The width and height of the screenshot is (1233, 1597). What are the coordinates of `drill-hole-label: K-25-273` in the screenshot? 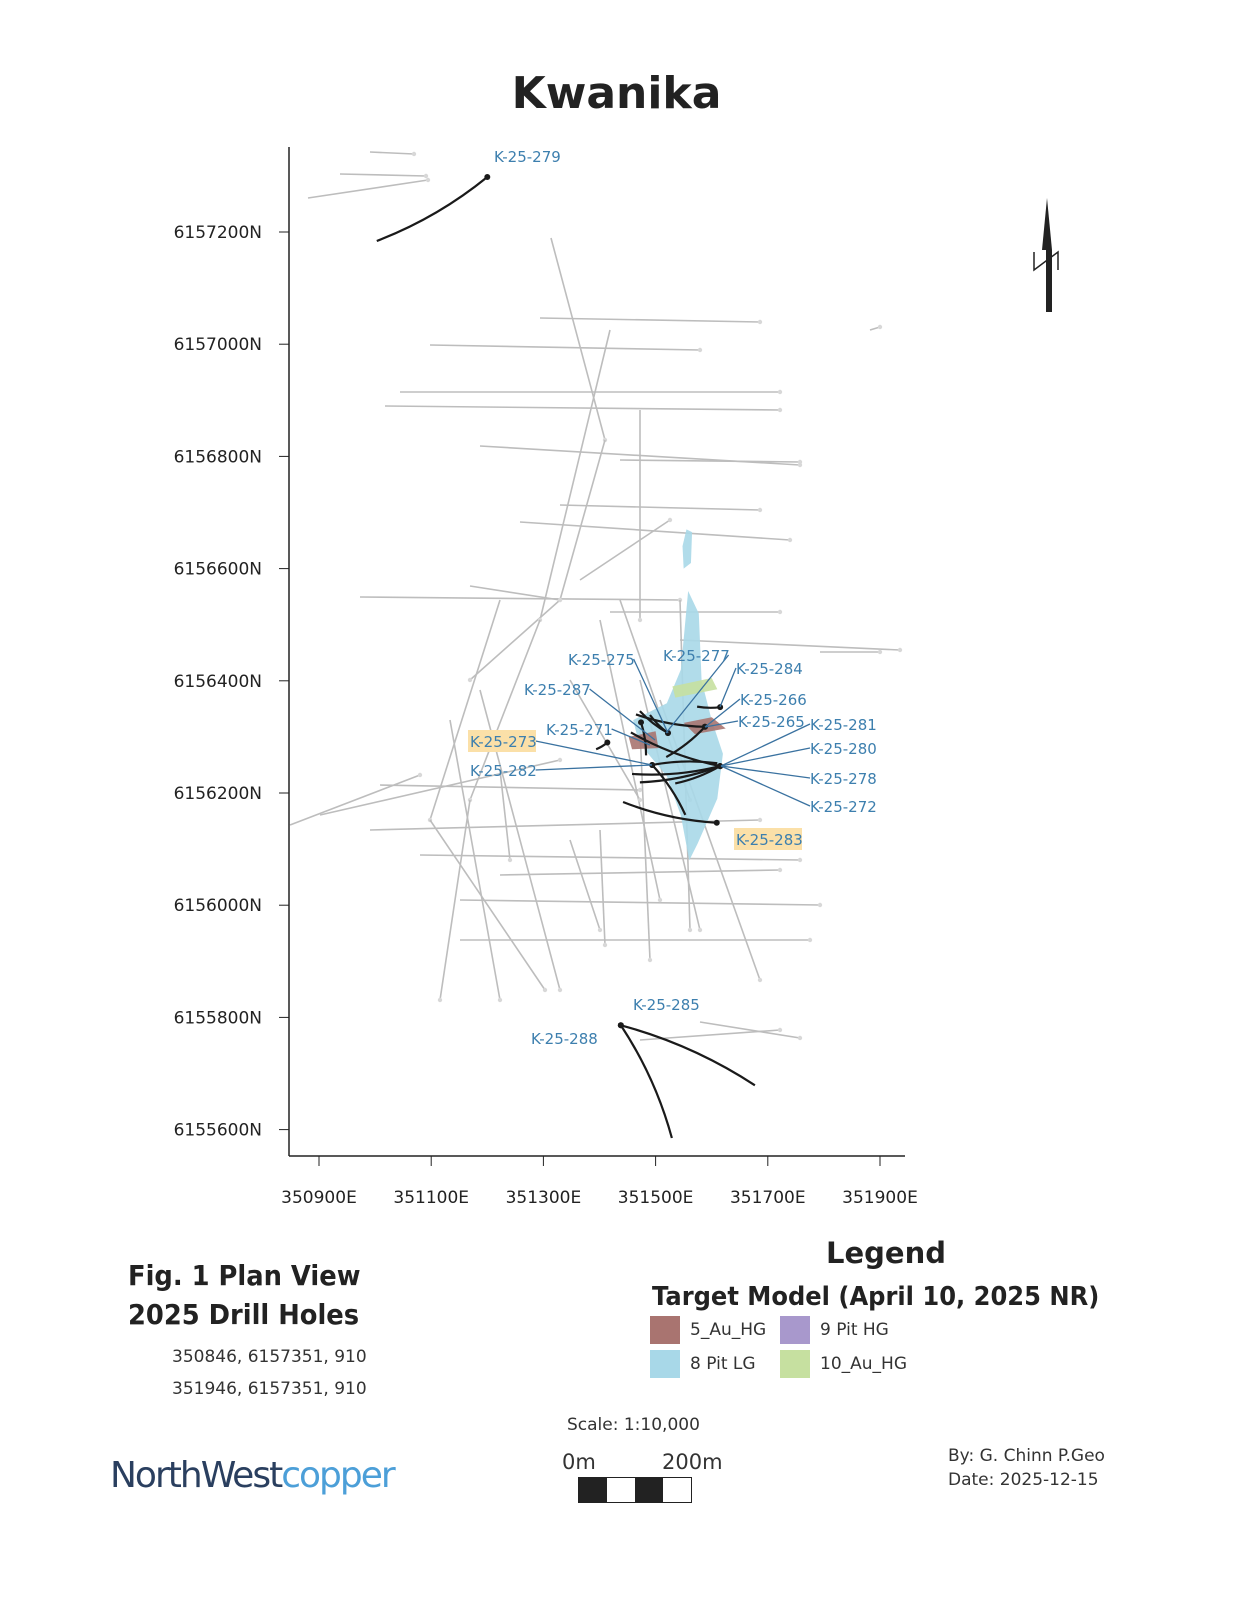 It's located at (503, 742).